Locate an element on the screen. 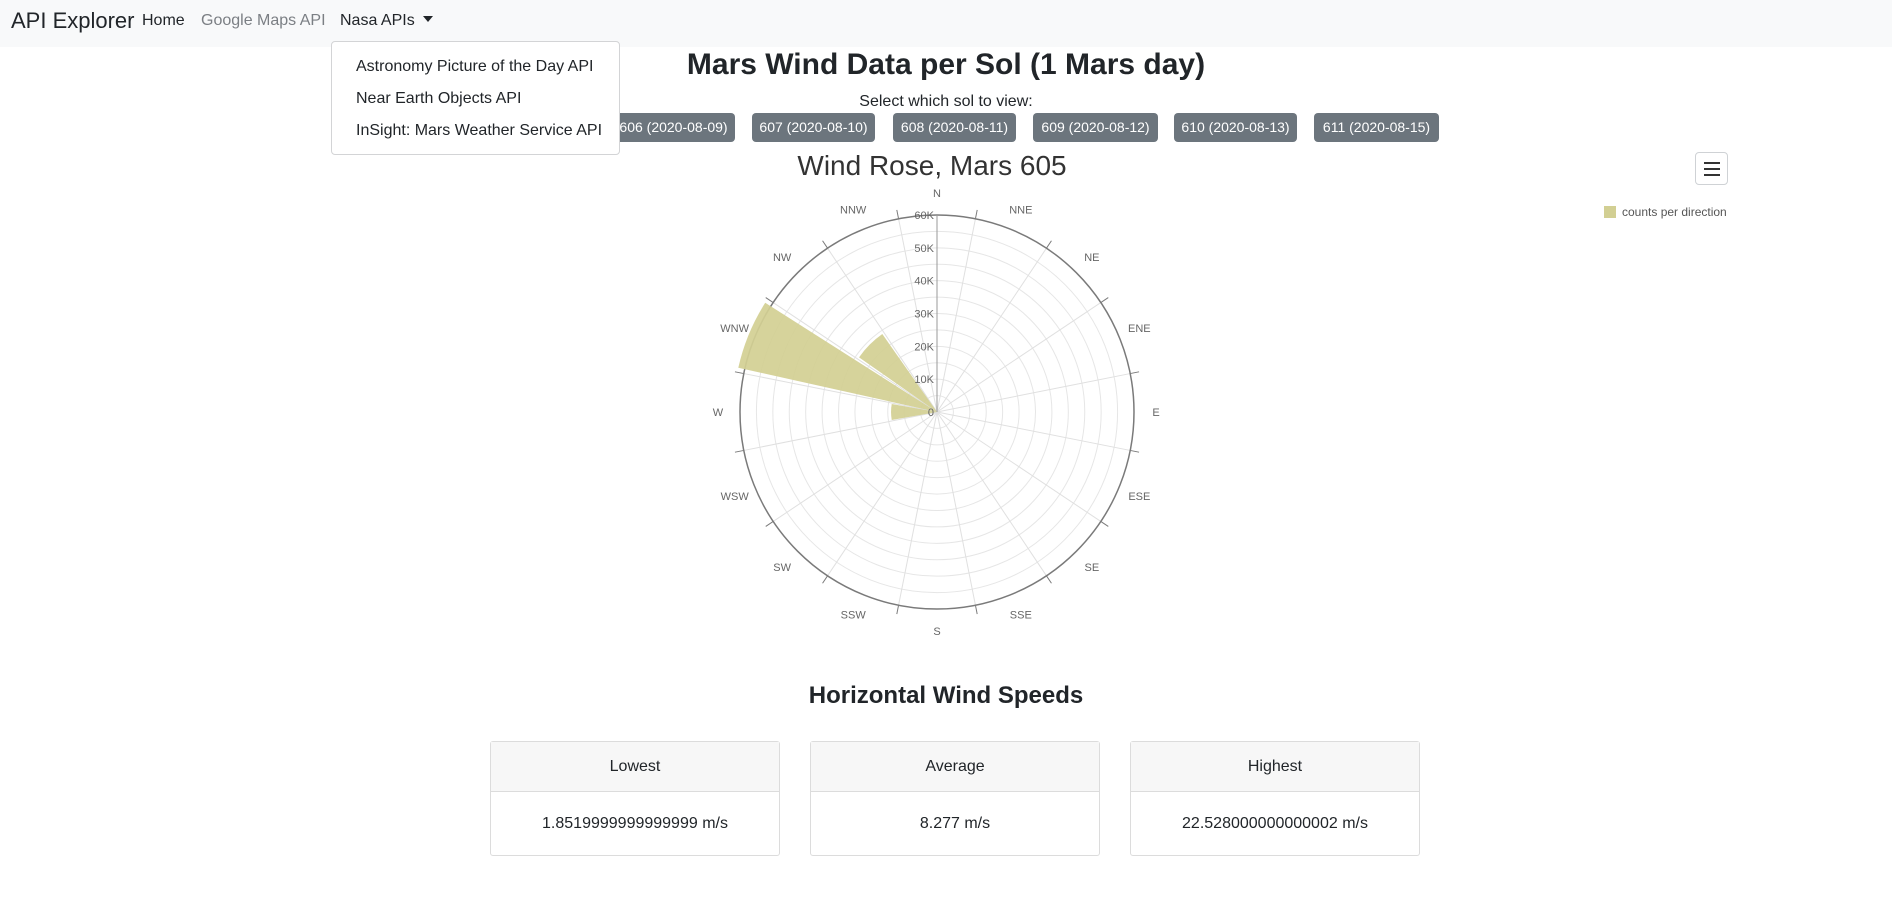  dropdown-item-insight: InSight: Mars Weather Service API is located at coordinates (479, 130).